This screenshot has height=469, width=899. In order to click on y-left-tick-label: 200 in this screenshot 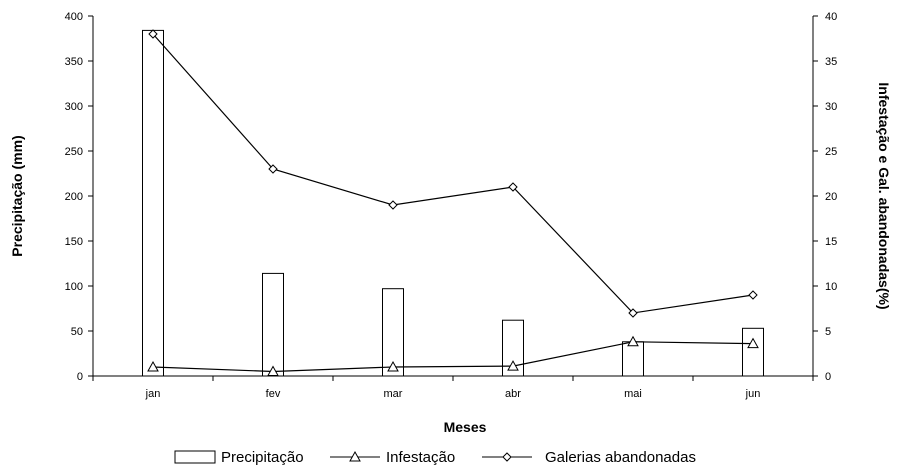, I will do `click(74, 197)`.